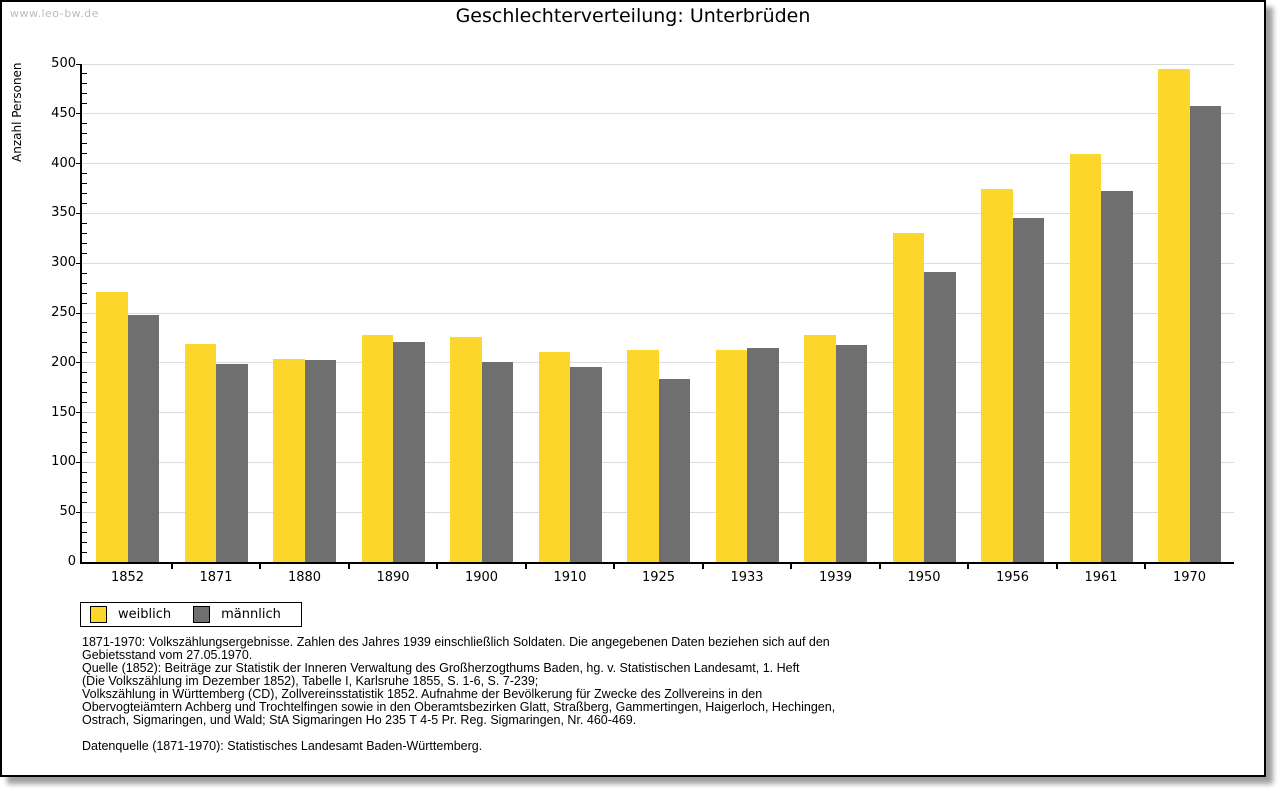  I want to click on legend-label: weiblich, so click(145, 614).